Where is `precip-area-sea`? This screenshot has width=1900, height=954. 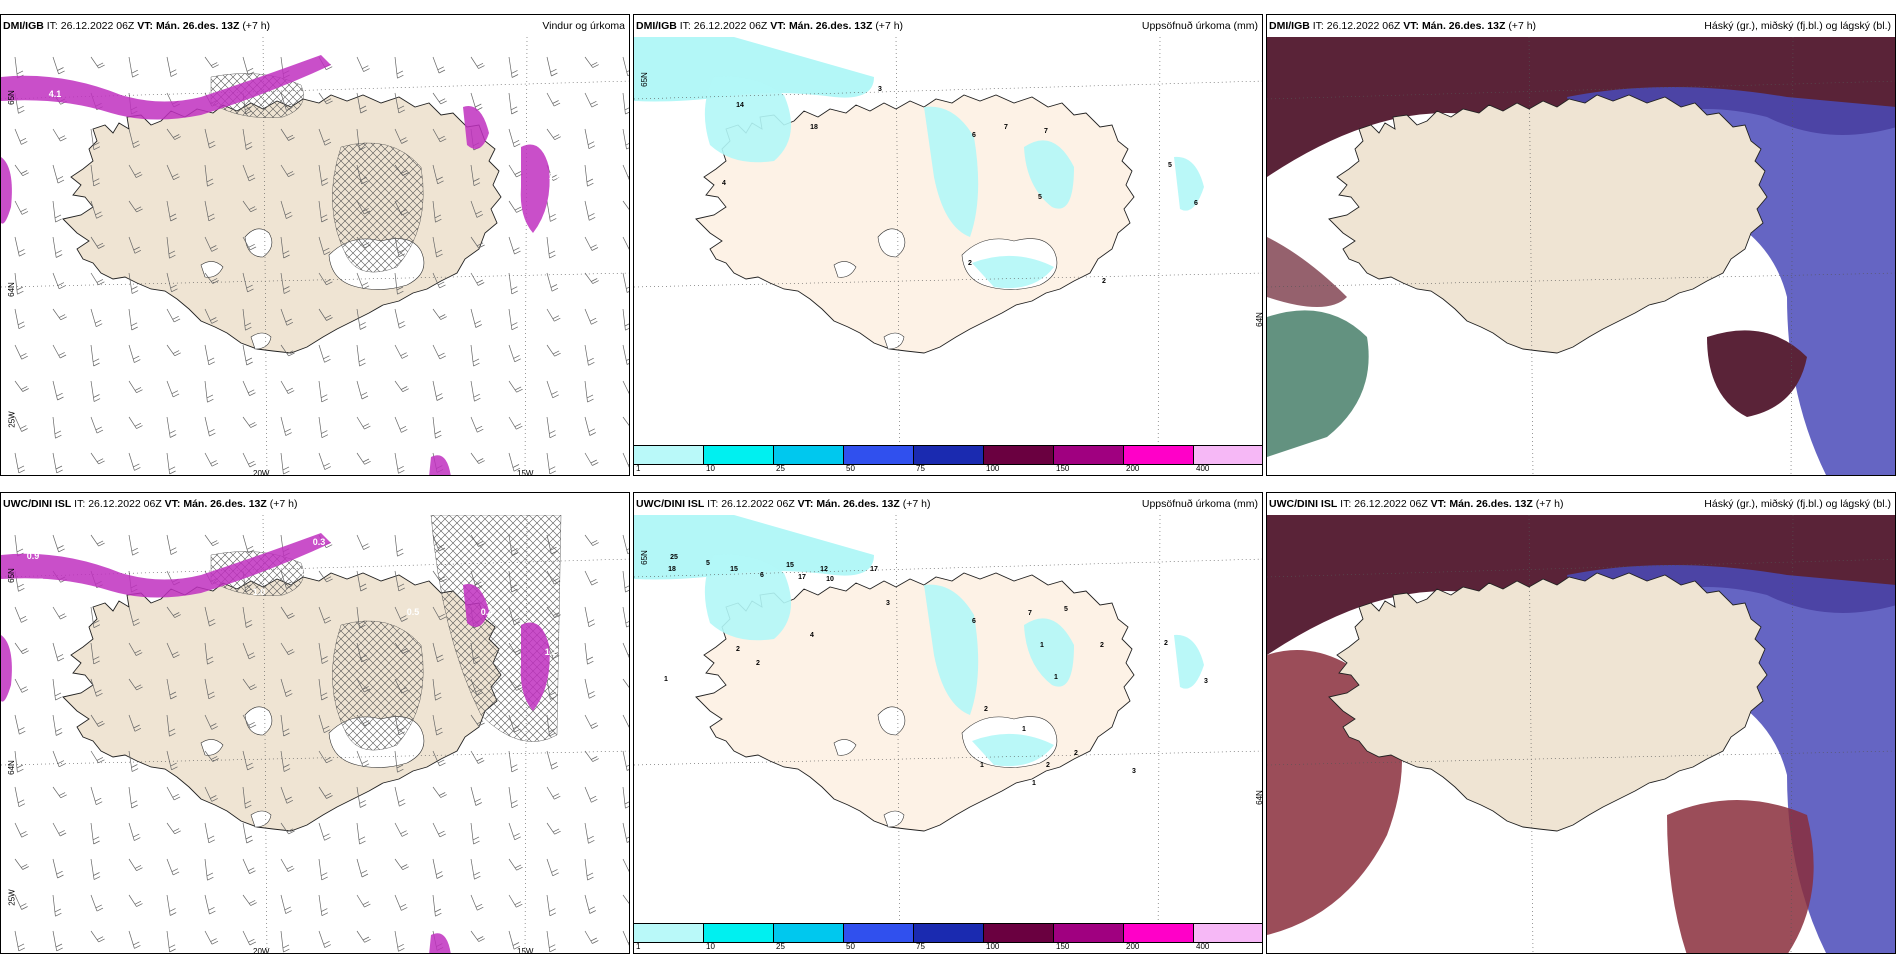
precip-area-sea is located at coordinates (754, 547).